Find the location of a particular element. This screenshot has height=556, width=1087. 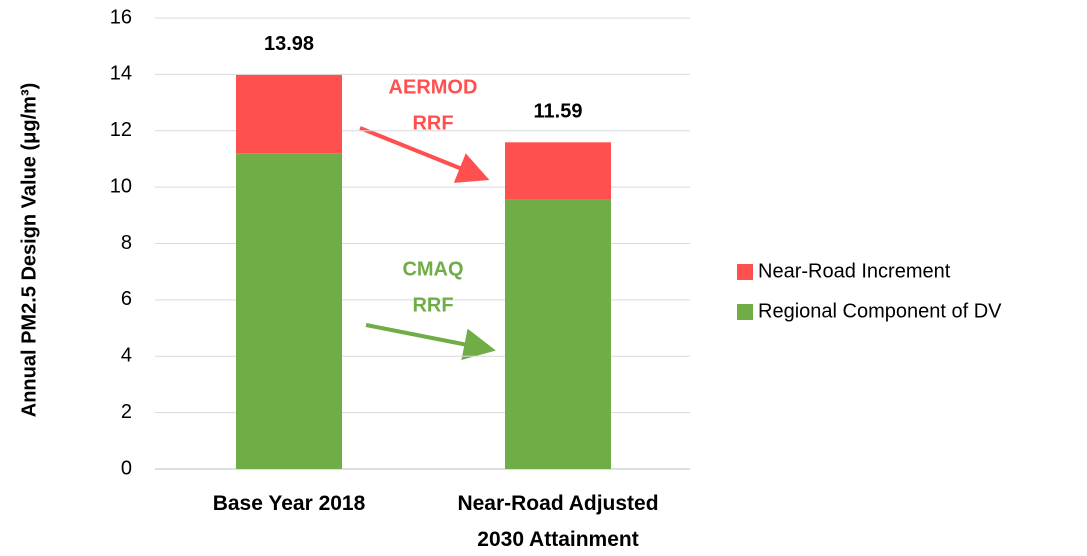

annotation: CMAQ is located at coordinates (432, 269).